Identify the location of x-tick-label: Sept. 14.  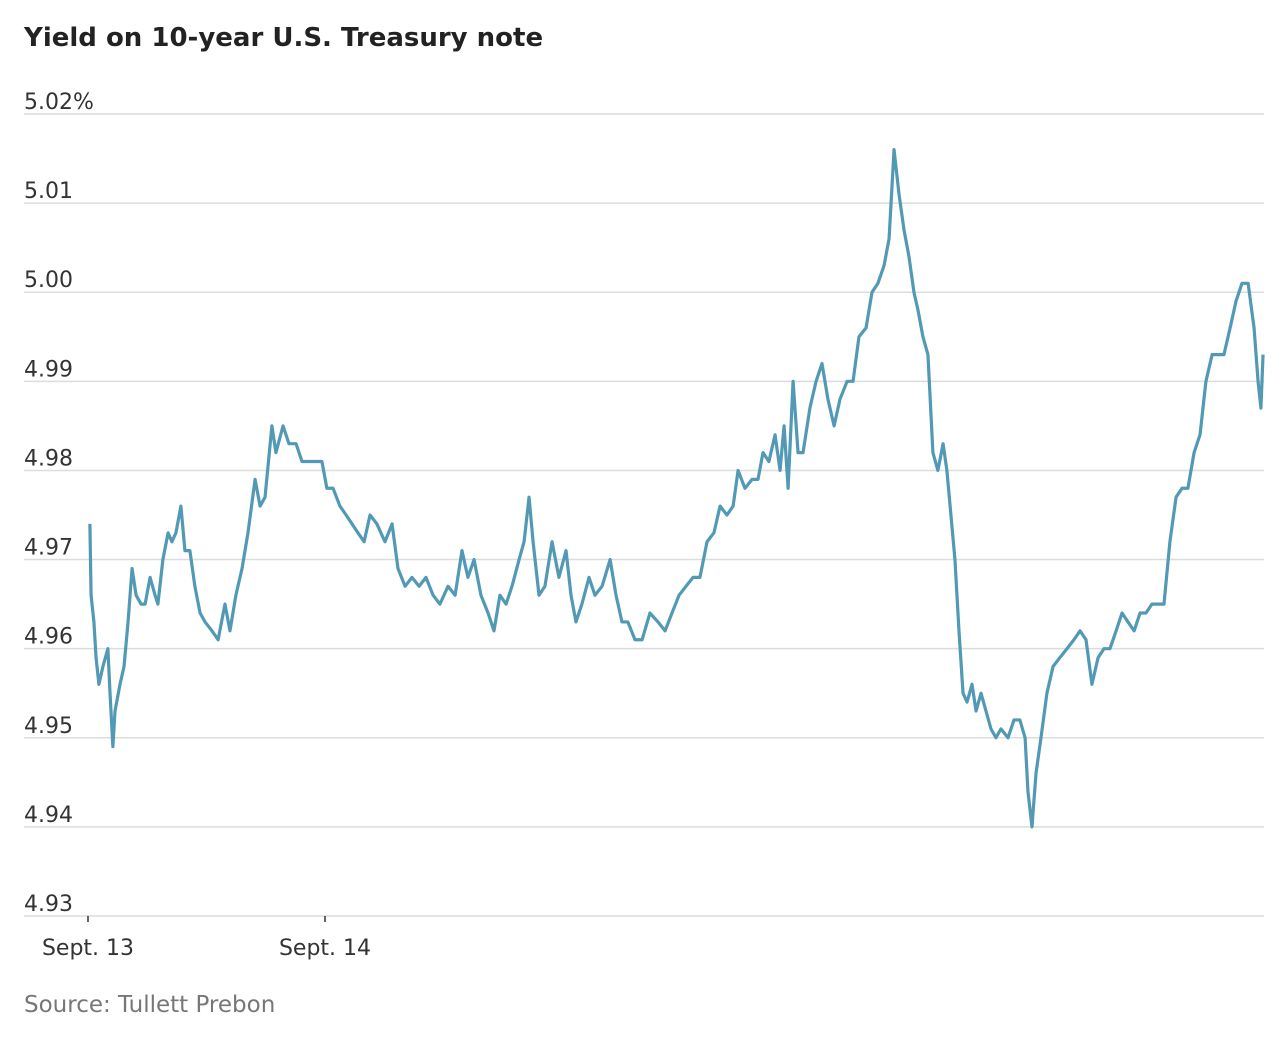
(325, 948).